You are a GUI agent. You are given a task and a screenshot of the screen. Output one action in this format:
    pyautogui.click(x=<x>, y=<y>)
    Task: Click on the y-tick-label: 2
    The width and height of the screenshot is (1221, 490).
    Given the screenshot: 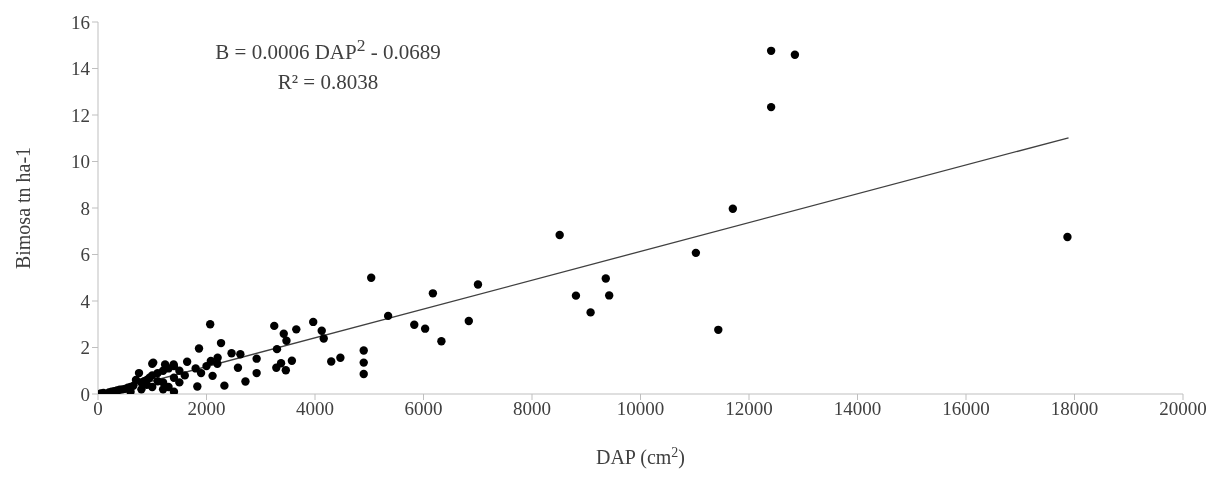 What is the action you would take?
    pyautogui.click(x=85, y=348)
    